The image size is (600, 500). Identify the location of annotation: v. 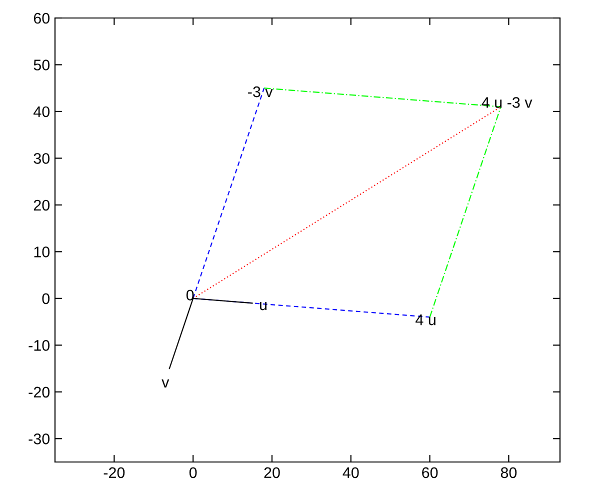
(166, 383).